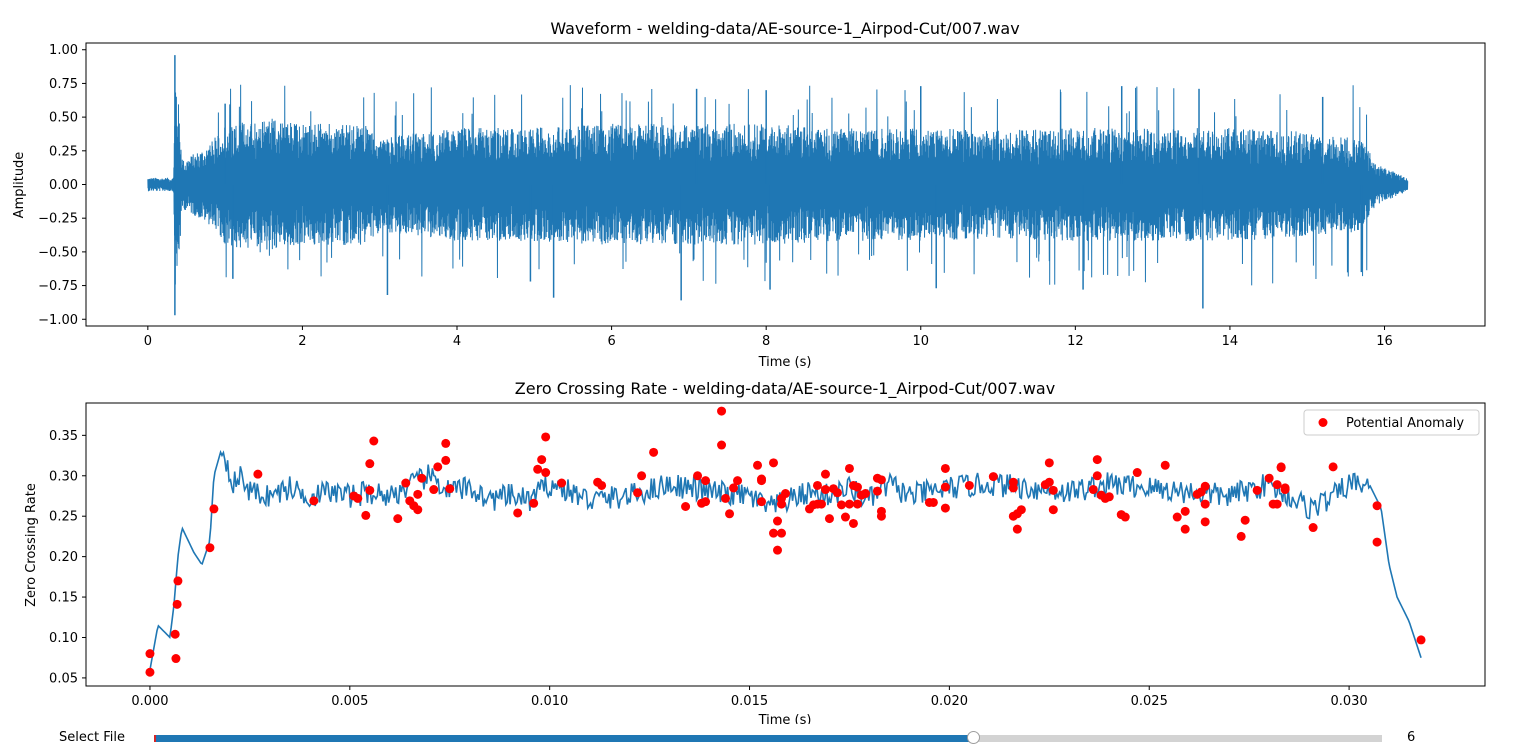 The image size is (1536, 754). I want to click on waveform-y-ticks: 1.00 0.75 0.50 0.25 0.00 −0.25 −0.50 −0.75 −1.00, so click(62, 185).